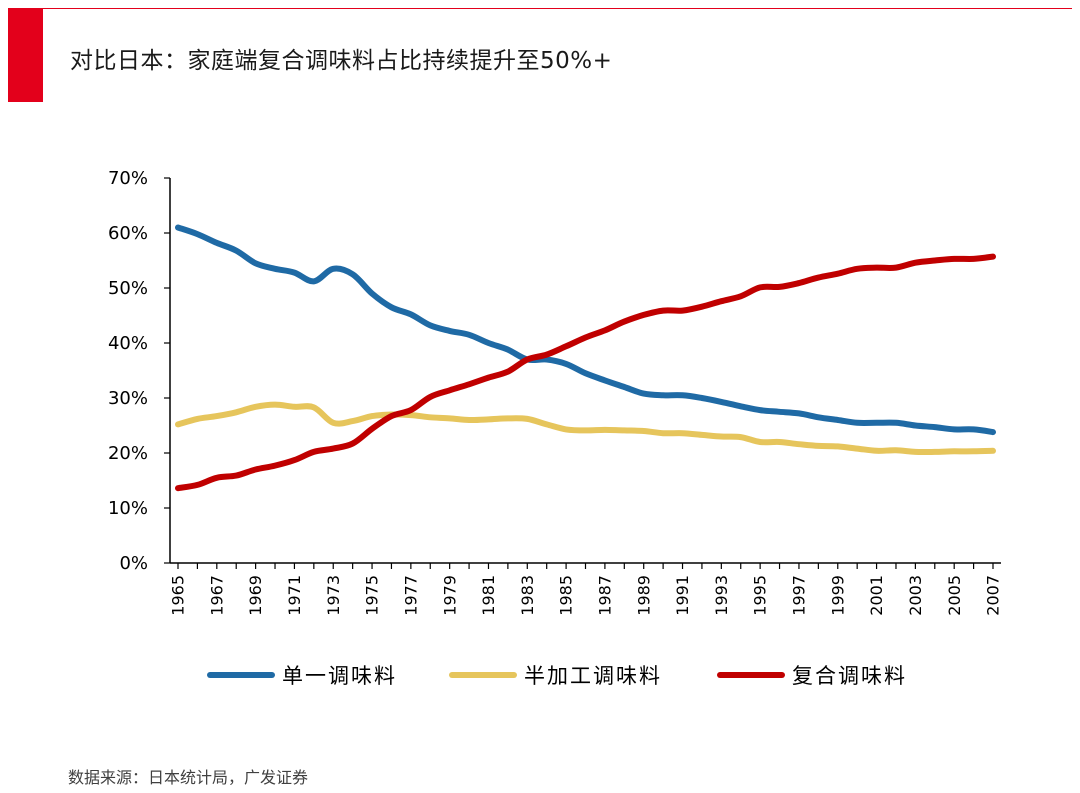 The image size is (1080, 793). I want to click on y-tick-label: 10%, so click(128, 508).